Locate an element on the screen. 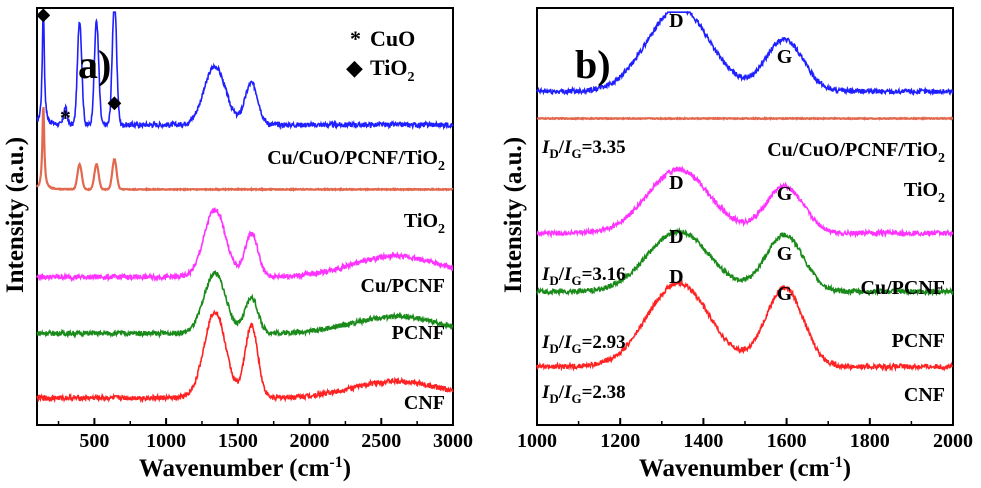 The image size is (981, 488). panel-b-label: b) is located at coordinates (593, 64).